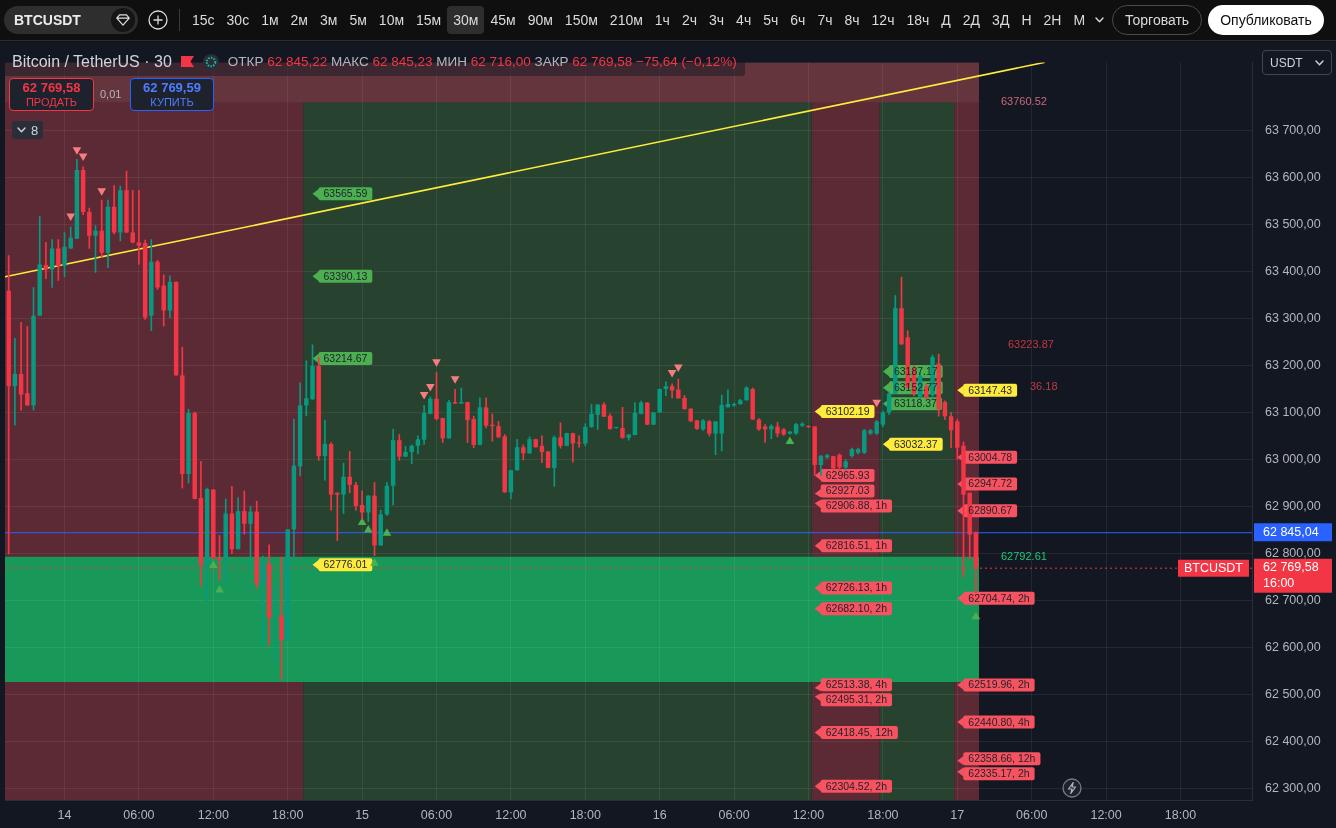 This screenshot has height=828, width=1336. What do you see at coordinates (852, 20) in the screenshot?
I see `text: 8ч` at bounding box center [852, 20].